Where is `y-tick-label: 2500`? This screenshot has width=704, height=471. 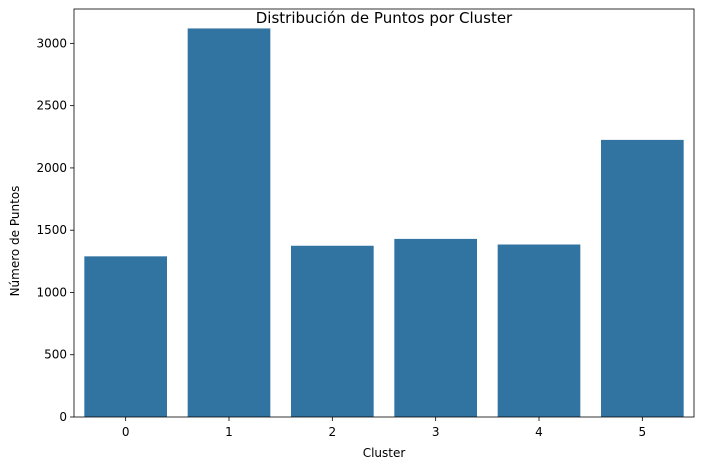 y-tick-label: 2500 is located at coordinates (51, 106).